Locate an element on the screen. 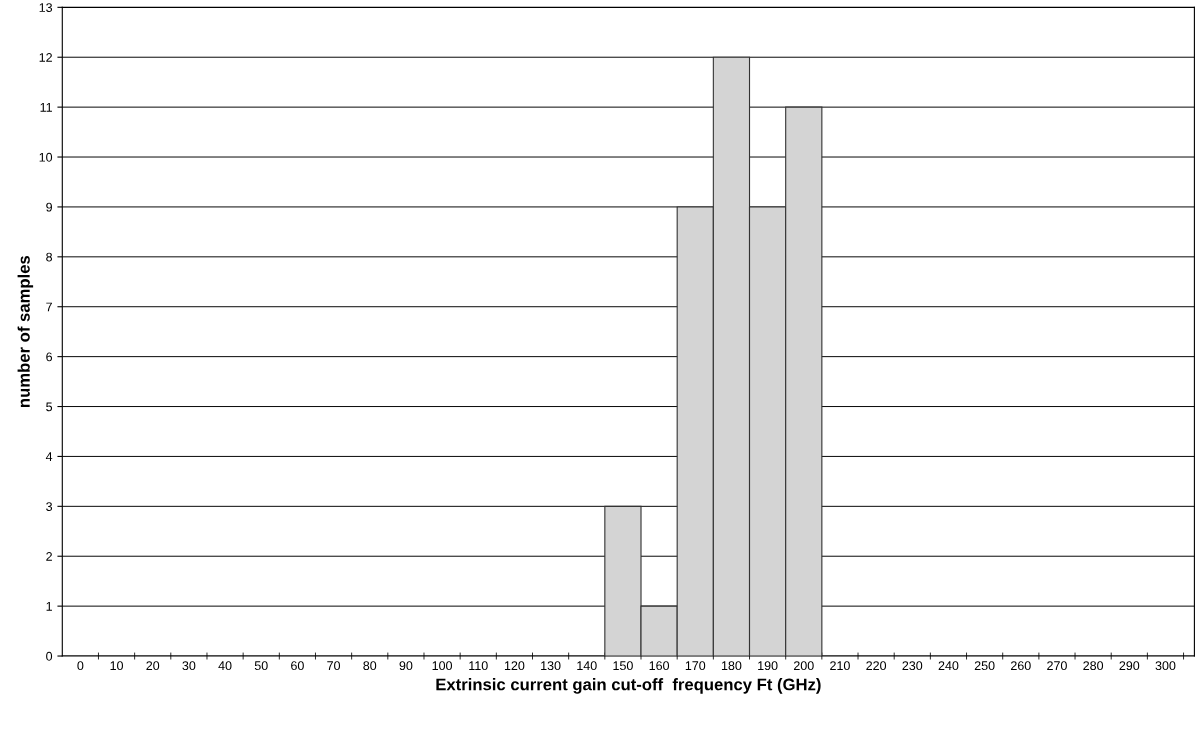 The image size is (1198, 733). x-tick-label: 90 is located at coordinates (406, 666).